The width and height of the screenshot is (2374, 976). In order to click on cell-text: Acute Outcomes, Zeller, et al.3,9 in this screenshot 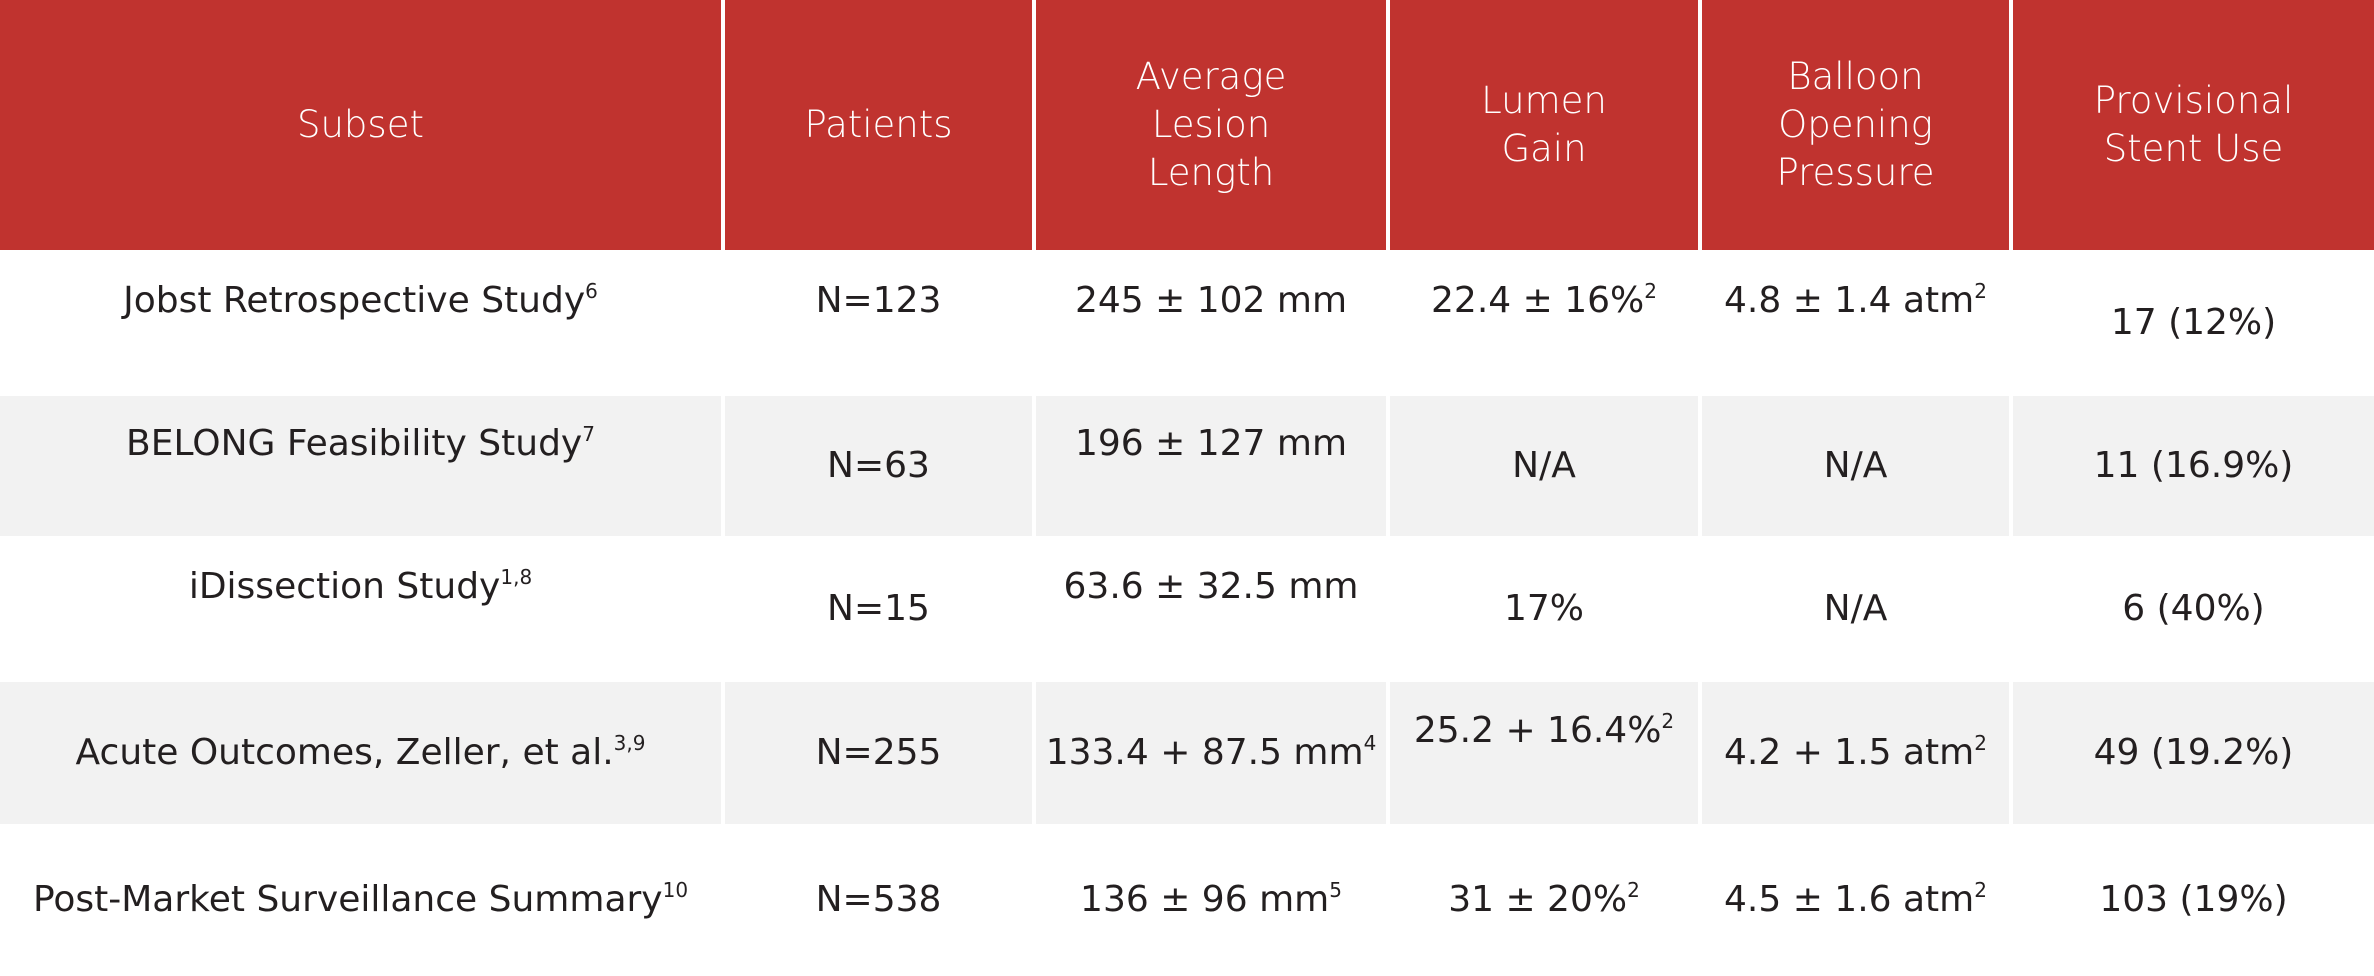, I will do `click(360, 752)`.